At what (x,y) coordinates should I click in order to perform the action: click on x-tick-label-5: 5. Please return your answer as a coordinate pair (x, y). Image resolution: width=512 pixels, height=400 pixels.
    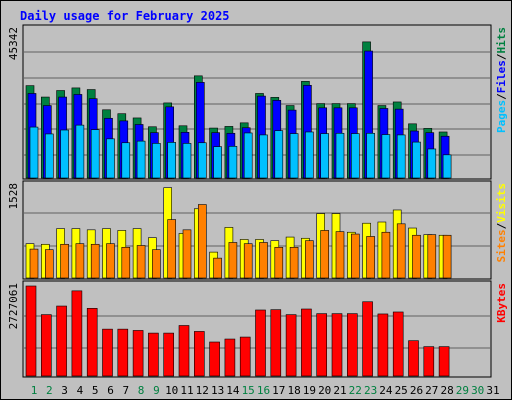
    Looking at the image, I should click on (95, 390).